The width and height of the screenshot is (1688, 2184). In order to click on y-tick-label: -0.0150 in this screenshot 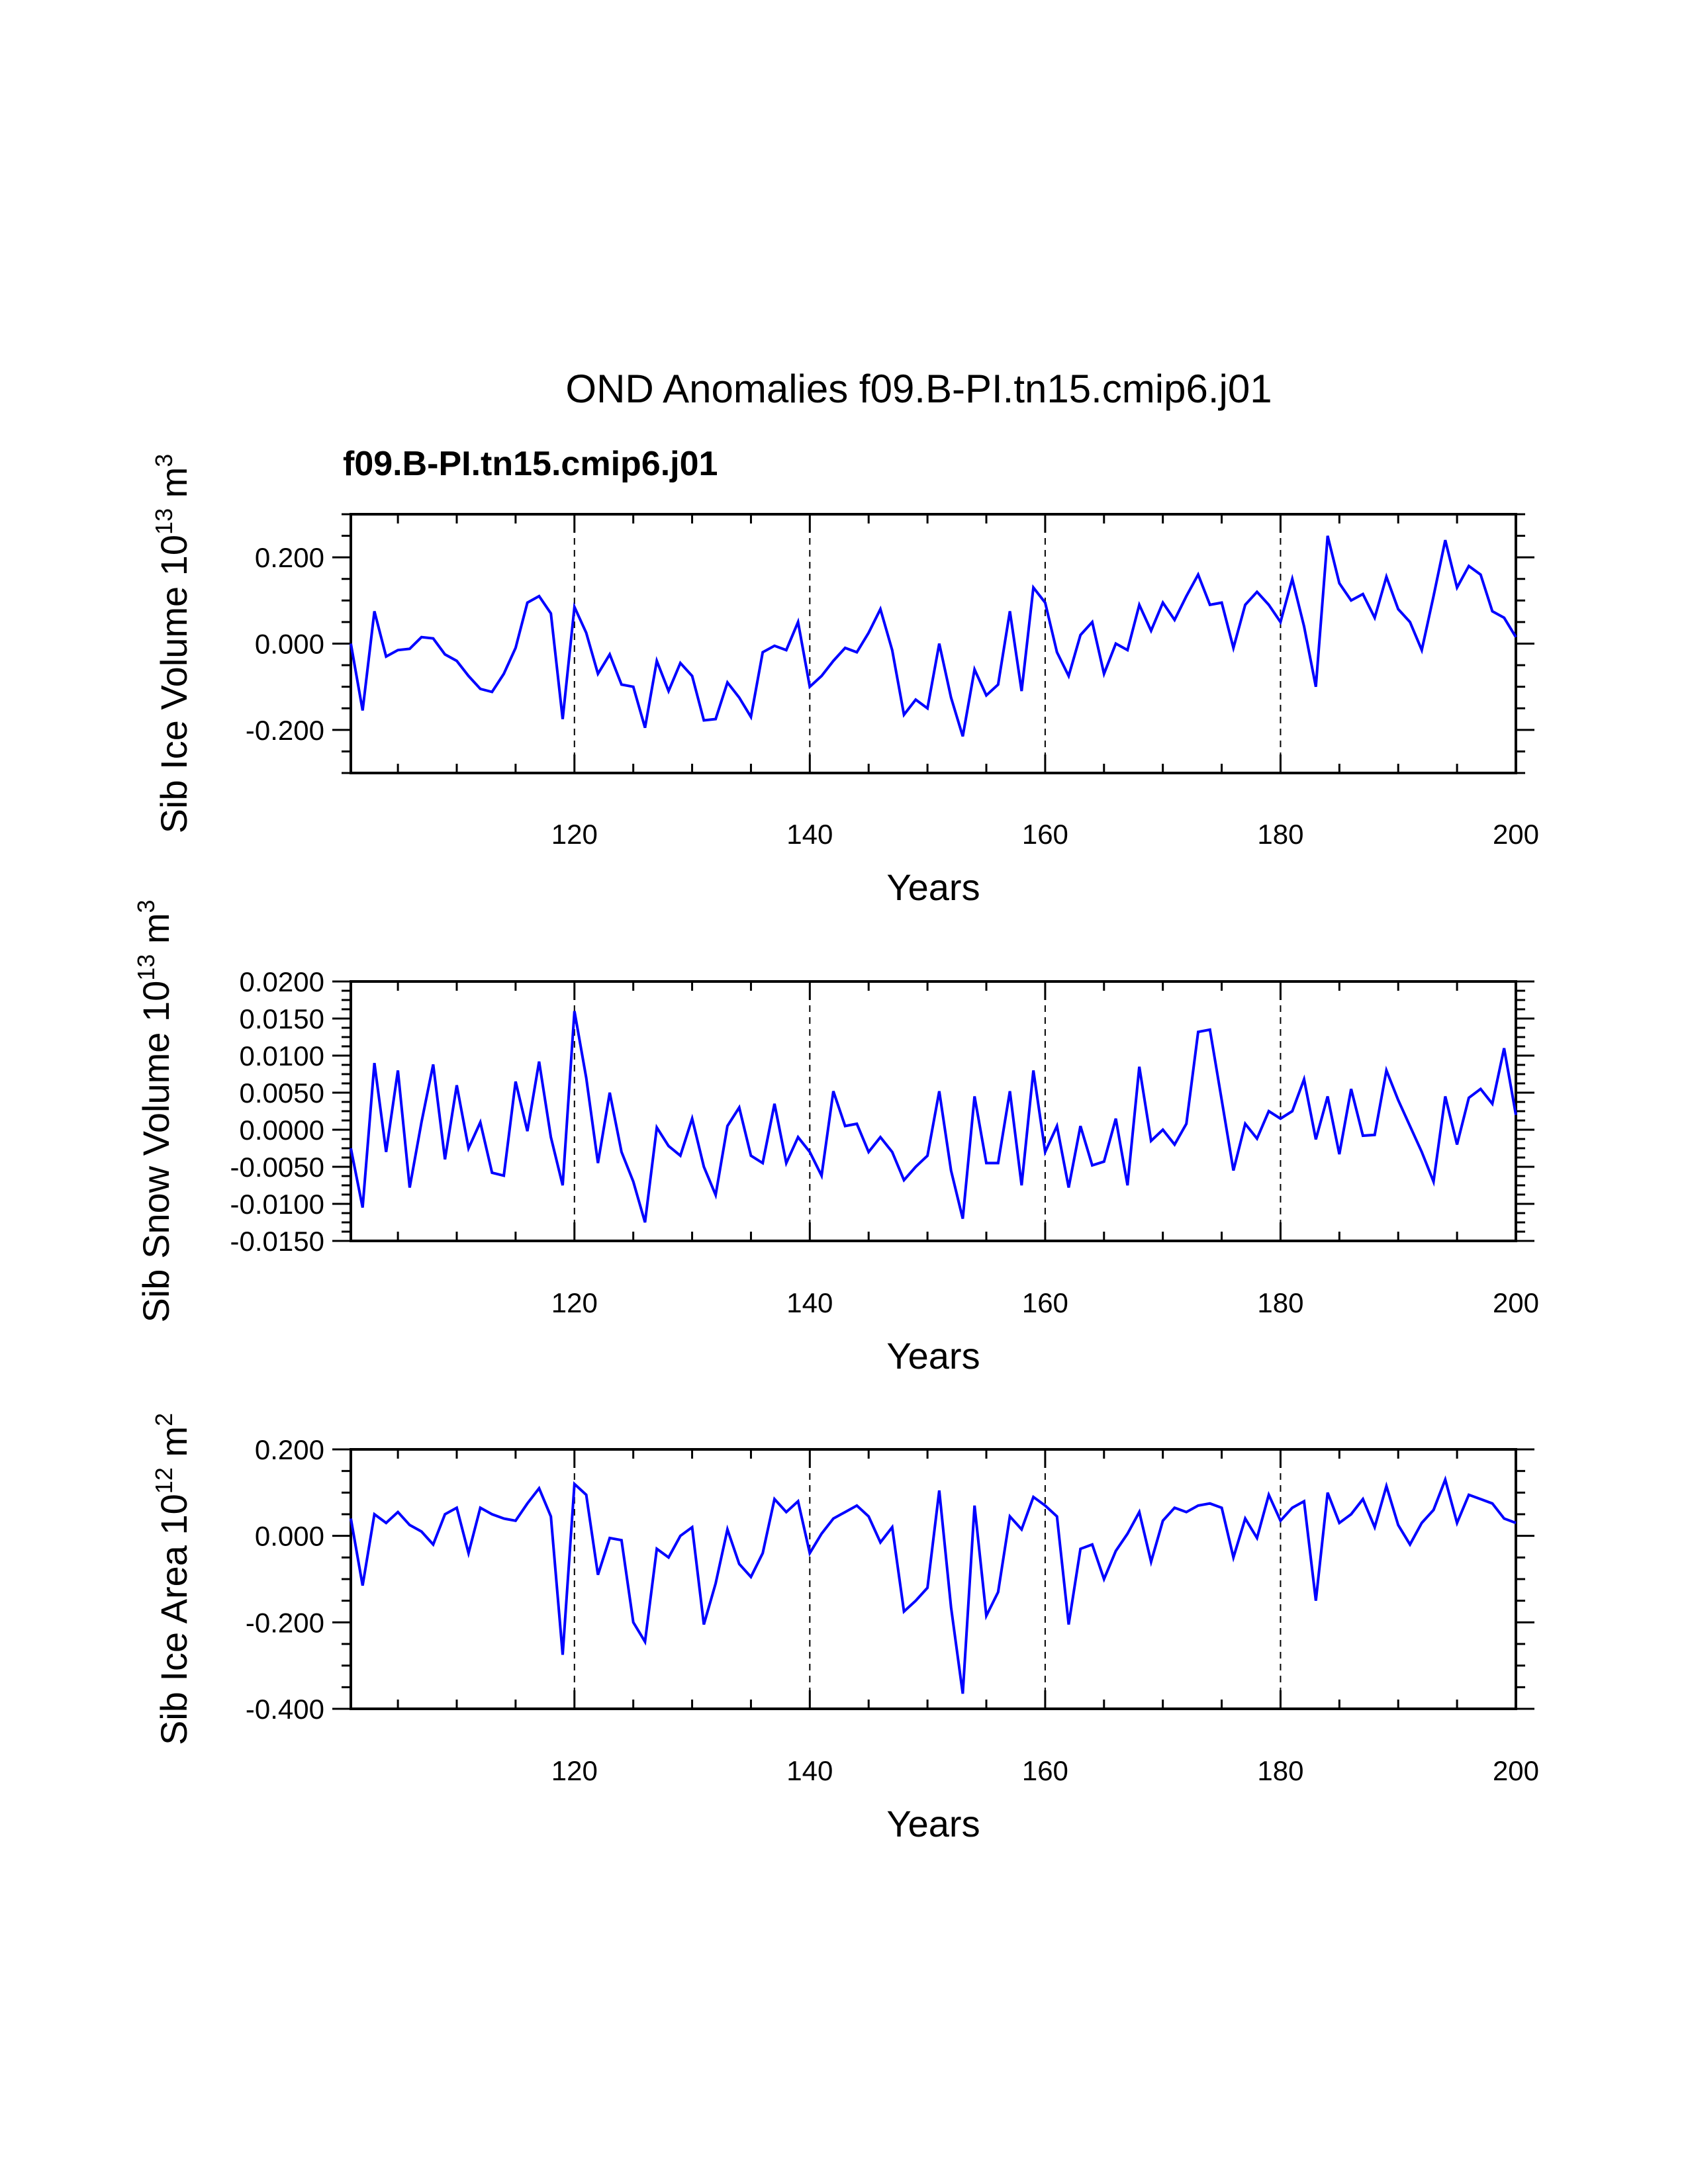, I will do `click(277, 1241)`.